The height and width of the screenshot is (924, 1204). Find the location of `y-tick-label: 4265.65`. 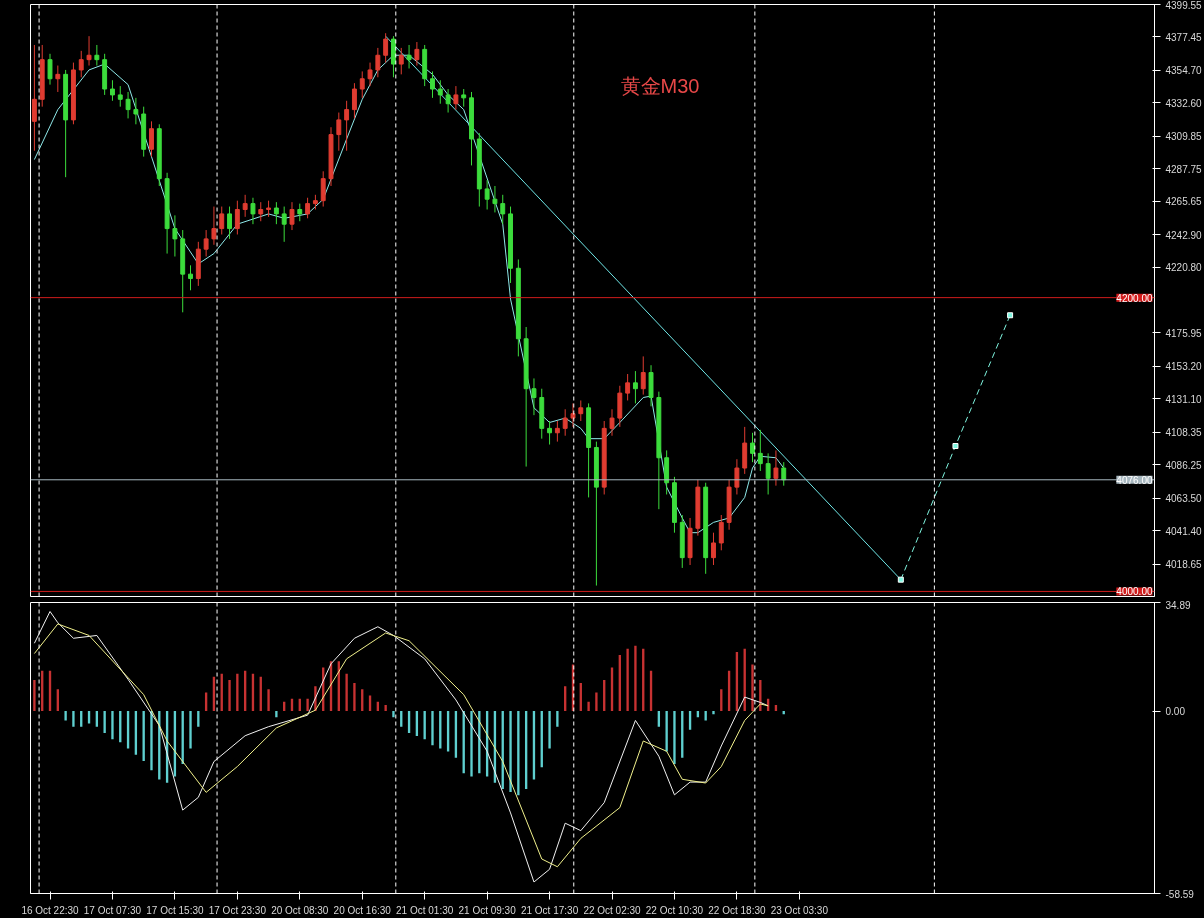

y-tick-label: 4265.65 is located at coordinates (1184, 202).